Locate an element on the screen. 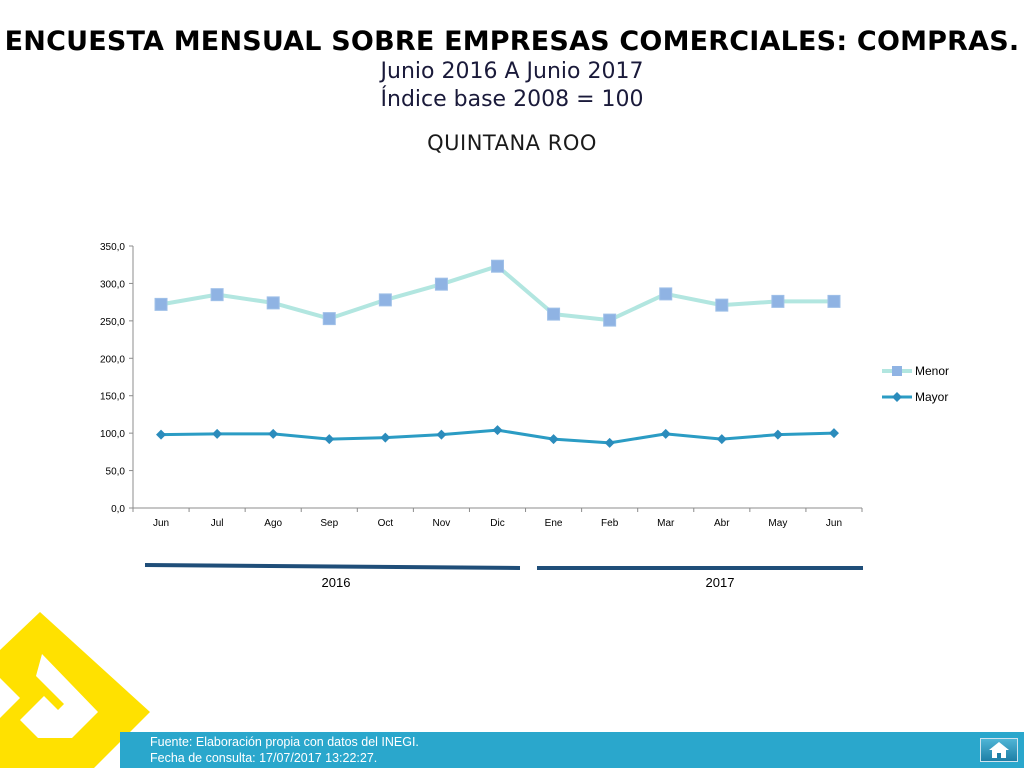  x-tick-label: Jul is located at coordinates (217, 523).